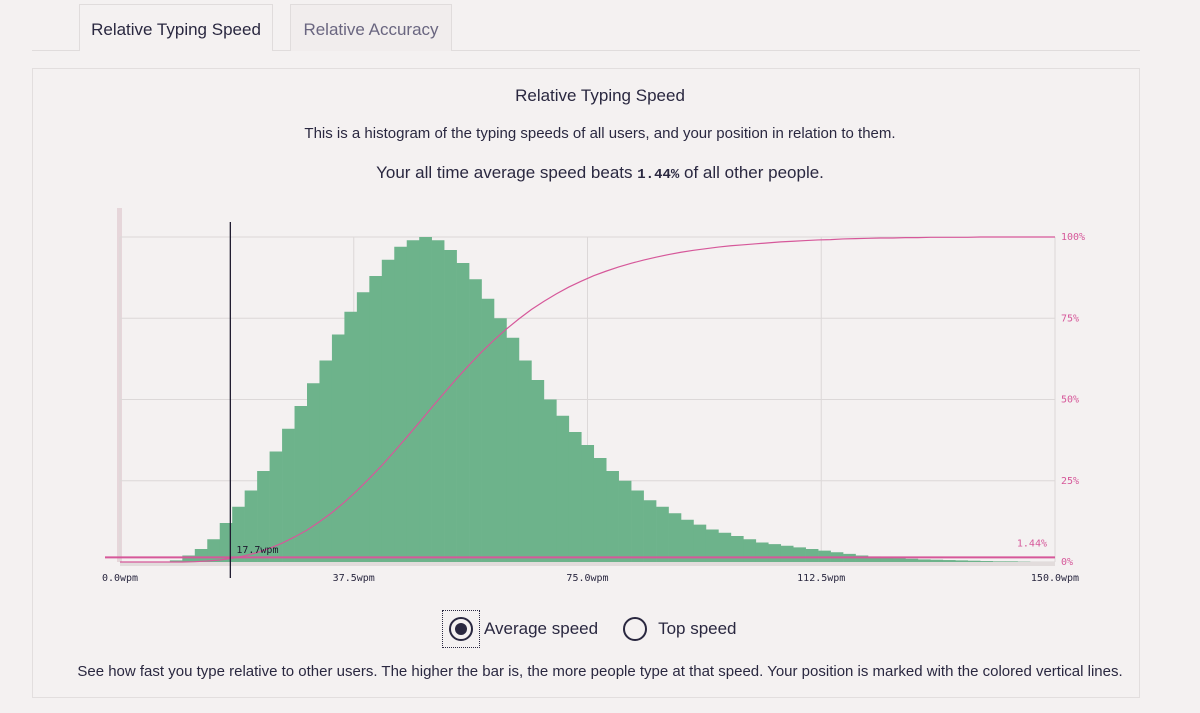 The height and width of the screenshot is (713, 1200). I want to click on summary-prefix: Your all time average speed beats, so click(504, 172).